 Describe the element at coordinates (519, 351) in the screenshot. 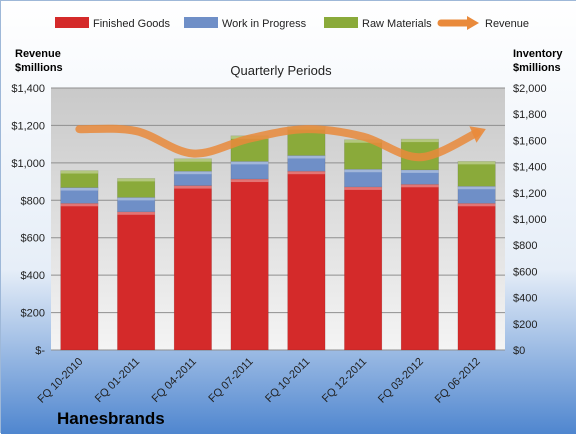

I see `right-tick-label: $0` at that location.